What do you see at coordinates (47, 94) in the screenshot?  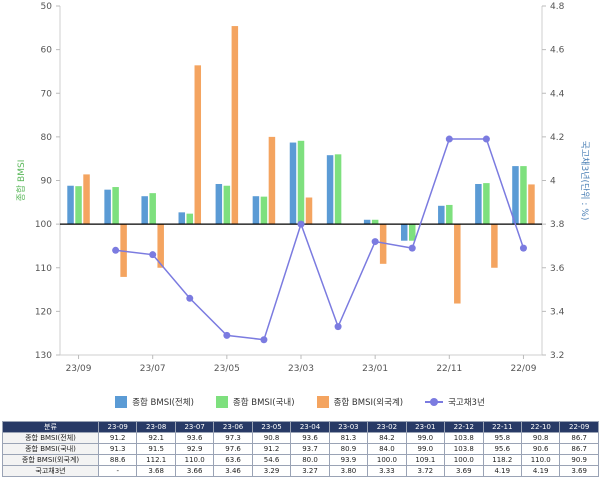 I see `left-axis-tick-label: 70` at bounding box center [47, 94].